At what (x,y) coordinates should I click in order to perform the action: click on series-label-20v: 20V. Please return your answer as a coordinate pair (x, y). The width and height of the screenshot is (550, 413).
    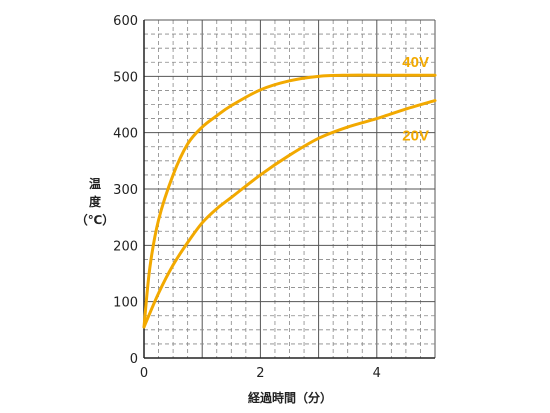
    Looking at the image, I should click on (415, 136).